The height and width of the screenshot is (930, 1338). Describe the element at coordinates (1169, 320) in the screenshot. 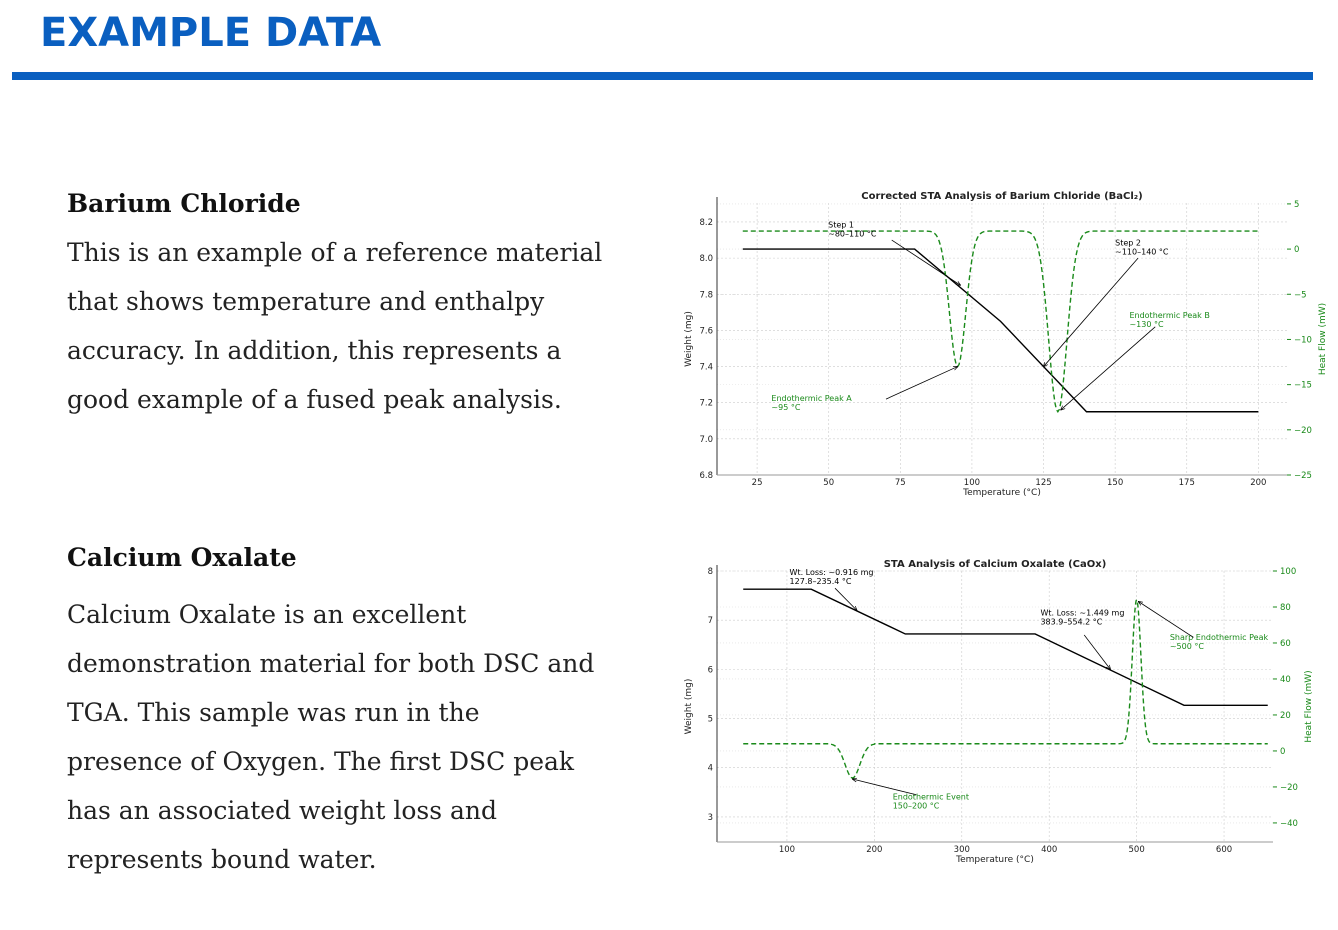

I see `annotation-label: Endothermic Peak B ~130 °C` at that location.